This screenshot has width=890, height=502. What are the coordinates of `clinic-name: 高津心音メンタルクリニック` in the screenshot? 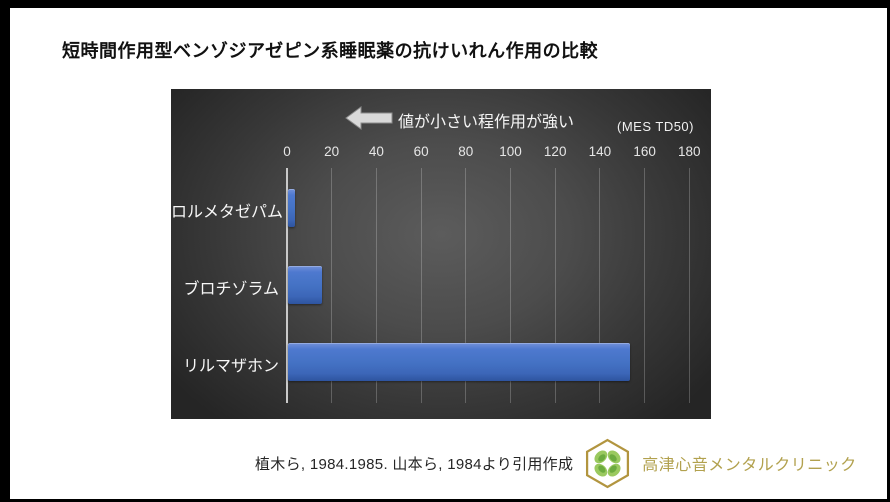 It's located at (749, 465).